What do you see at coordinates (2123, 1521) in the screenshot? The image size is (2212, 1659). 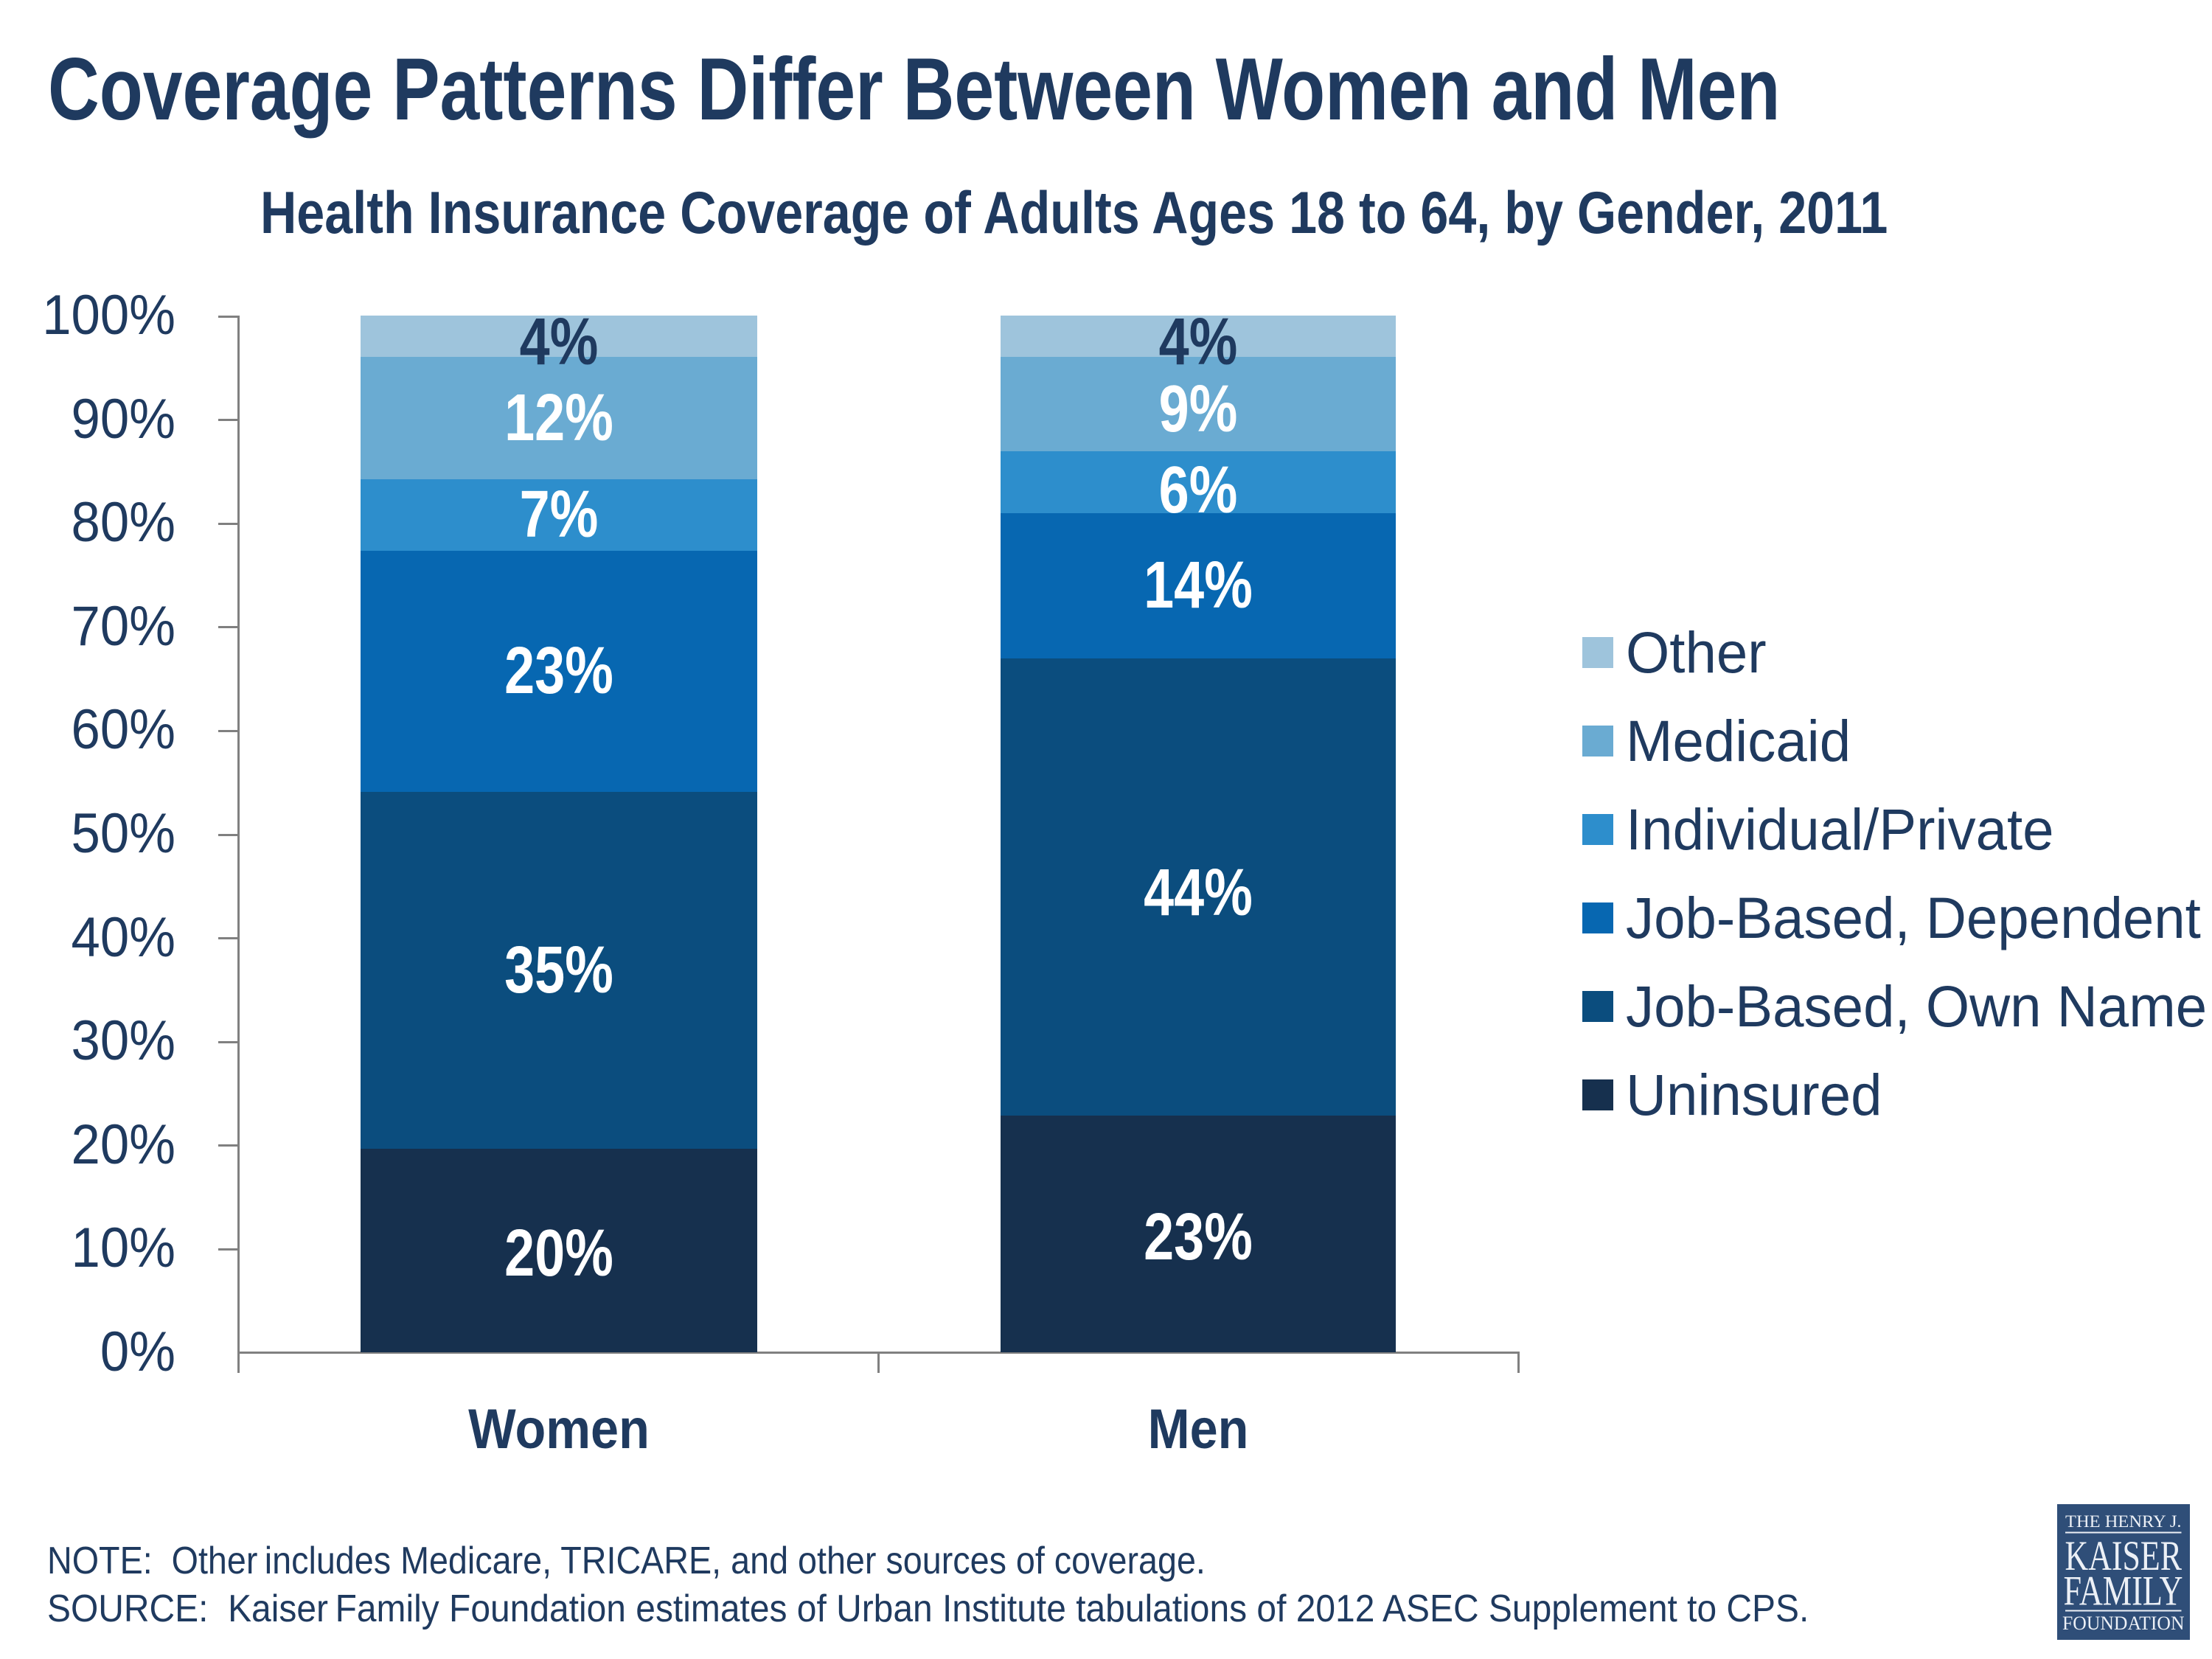 I see `svg-text: THE HENRY J.` at bounding box center [2123, 1521].